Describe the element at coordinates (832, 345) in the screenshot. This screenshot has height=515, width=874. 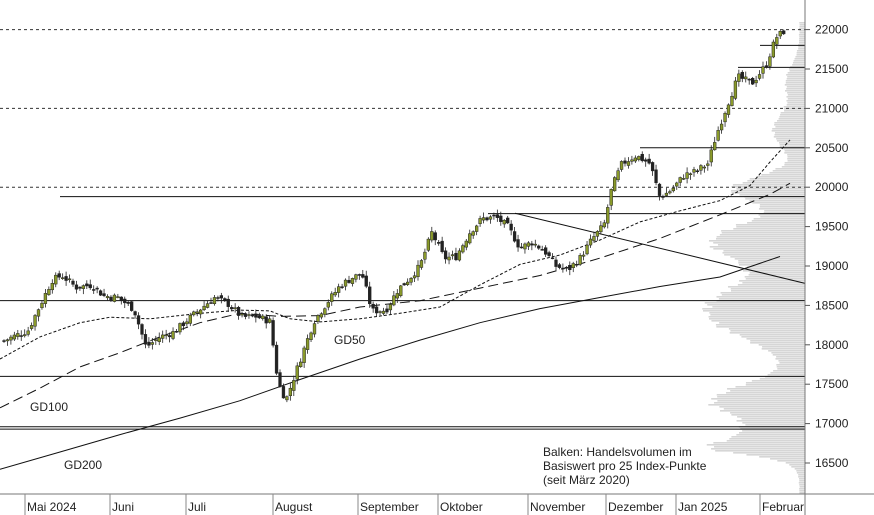
I see `y-tick-label: 18000` at that location.